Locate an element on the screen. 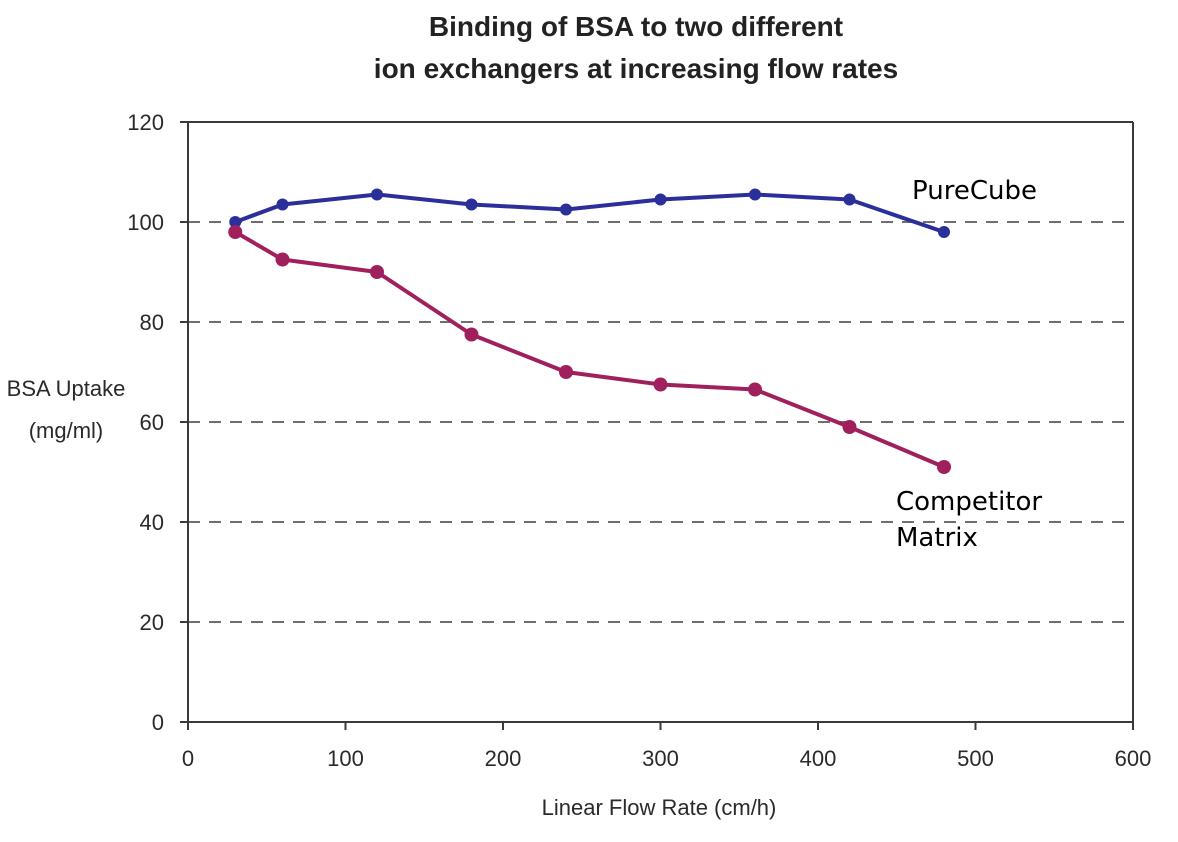 This screenshot has height=842, width=1178. chart-title-line-1: Binding of BSA to two different is located at coordinates (636, 26).